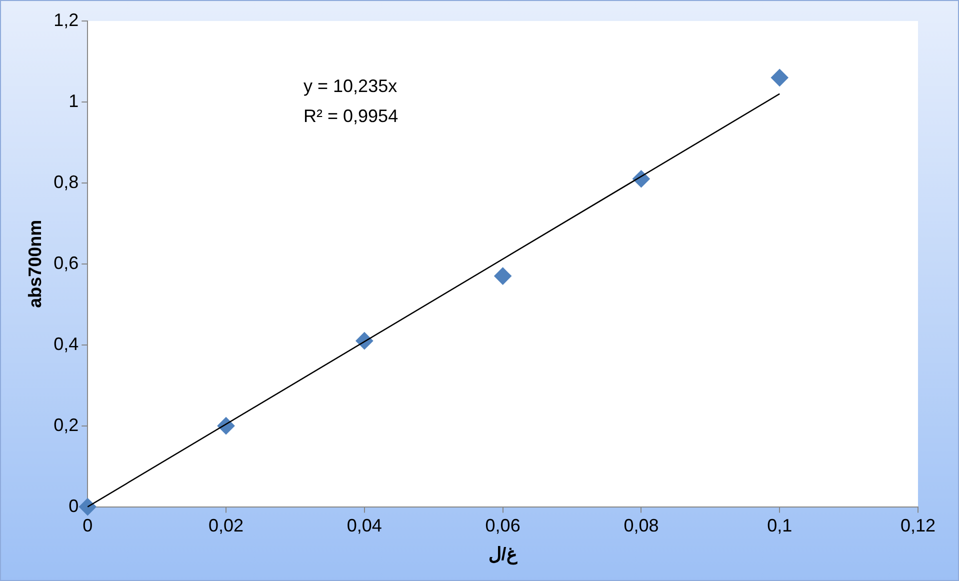 Image resolution: width=959 pixels, height=581 pixels. Describe the element at coordinates (73, 100) in the screenshot. I see `y-tick-label: 1` at that location.